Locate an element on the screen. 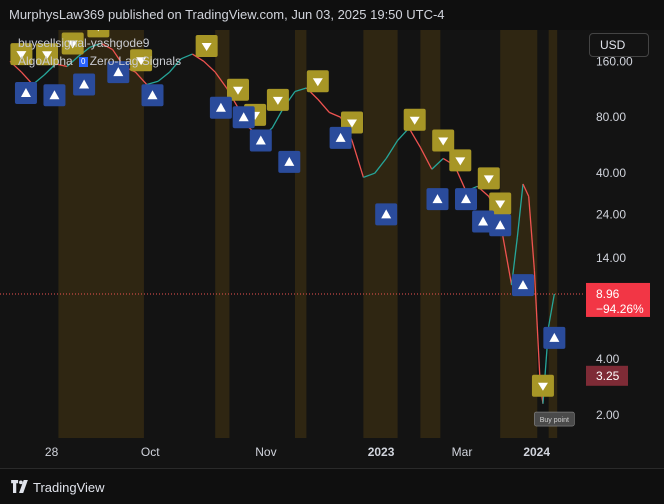  y-tick-label: 24.00 is located at coordinates (611, 214).